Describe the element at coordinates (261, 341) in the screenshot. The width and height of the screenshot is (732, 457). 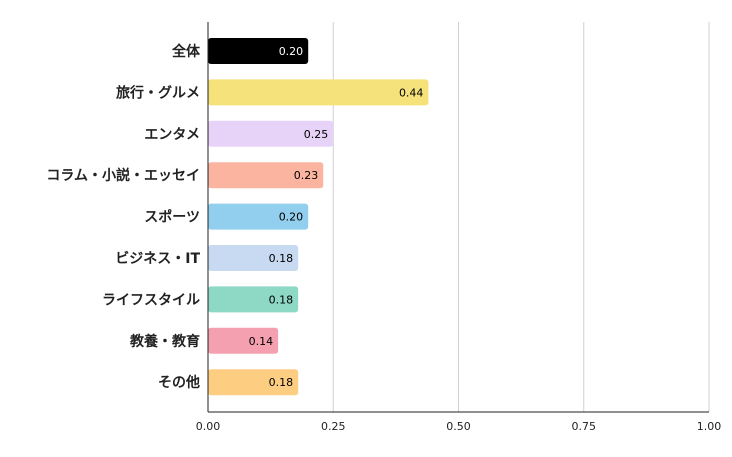
I see `bar-value-label: 0.14` at that location.